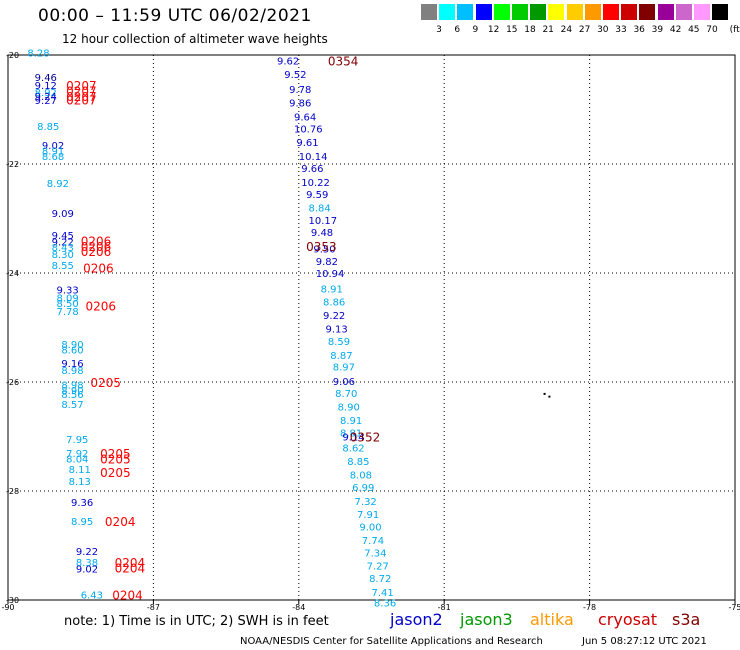  What do you see at coordinates (63, 236) in the screenshot?
I see `swh-label: 9.45` at bounding box center [63, 236].